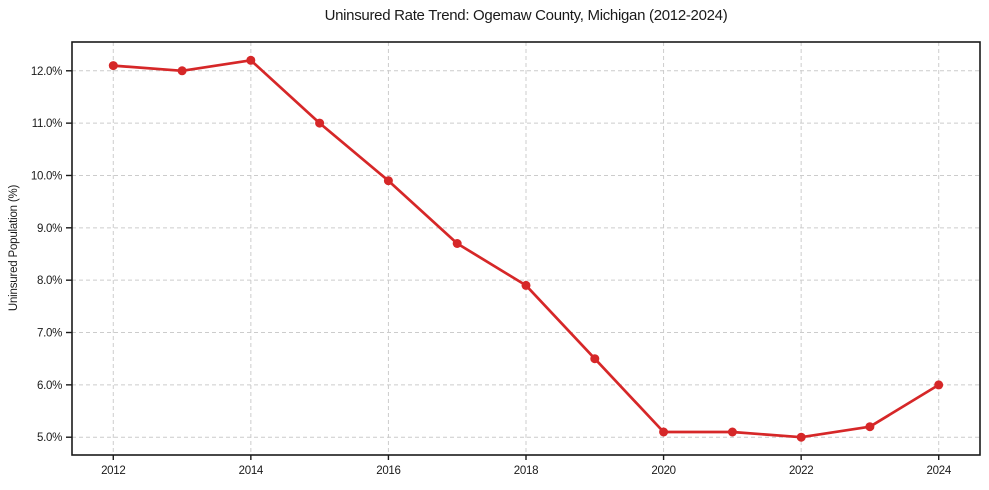 The width and height of the screenshot is (989, 490). Describe the element at coordinates (47, 124) in the screenshot. I see `y-tick-label: 11.0%` at that location.